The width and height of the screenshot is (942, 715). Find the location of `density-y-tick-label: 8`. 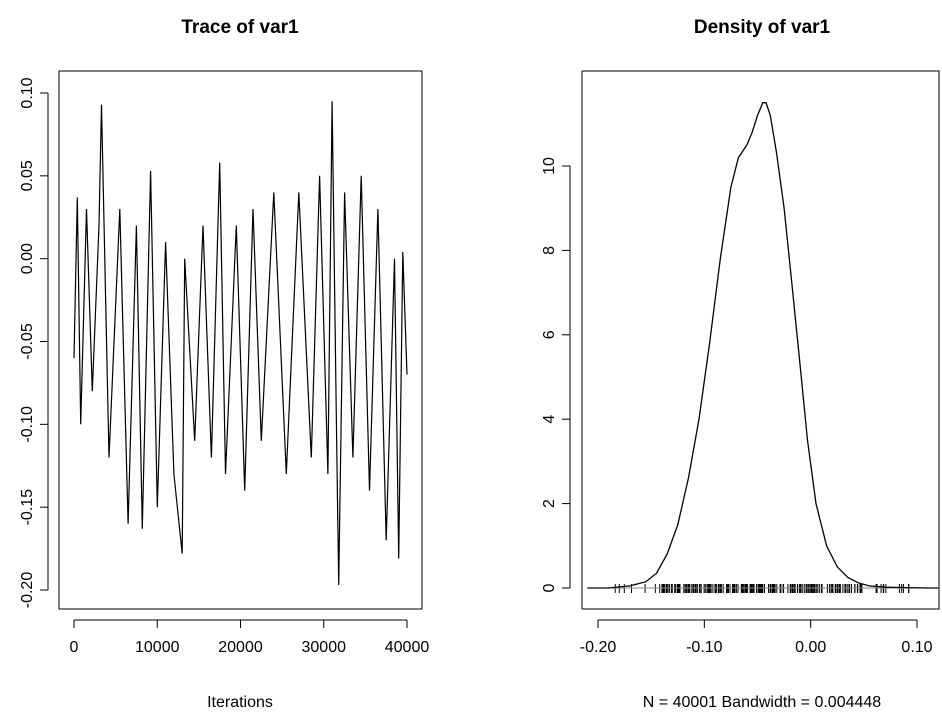

density-y-tick-label: 8 is located at coordinates (549, 250).